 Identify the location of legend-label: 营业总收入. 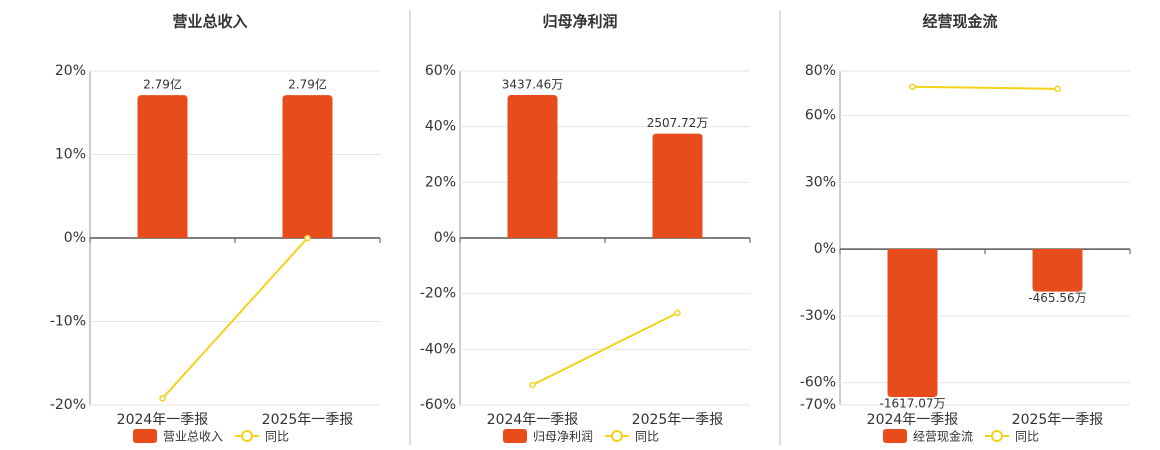
(193, 437).